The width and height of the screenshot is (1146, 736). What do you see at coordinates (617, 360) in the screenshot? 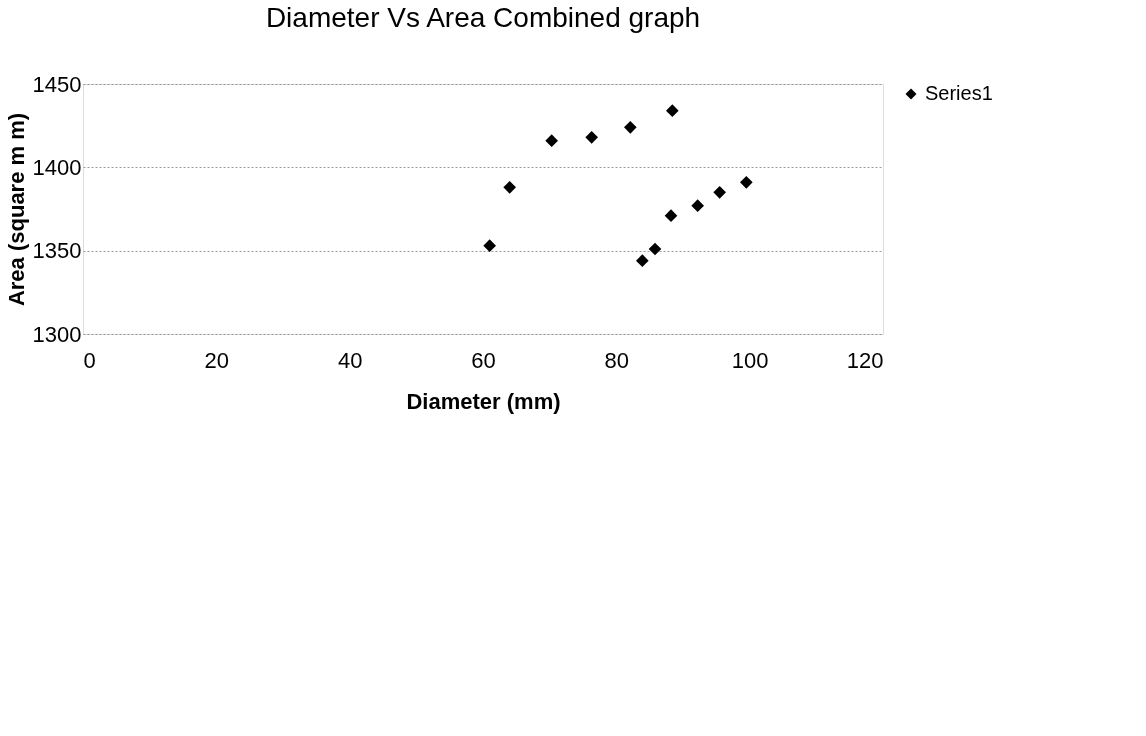
I see `x-tick-label: 80` at bounding box center [617, 360].